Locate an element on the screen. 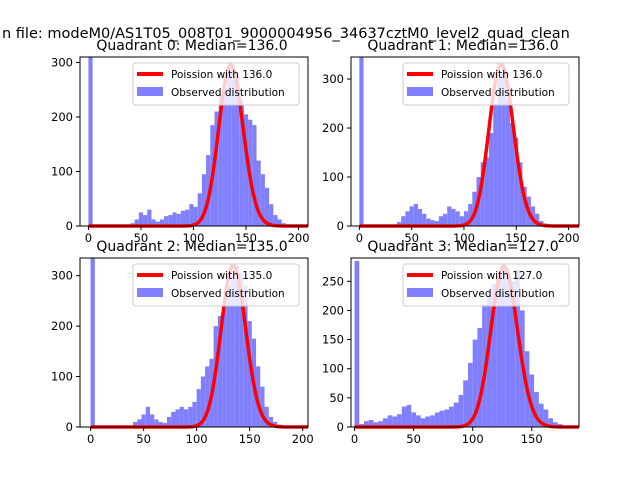 The image size is (640, 485). y-tick-label: 50 is located at coordinates (336, 398).